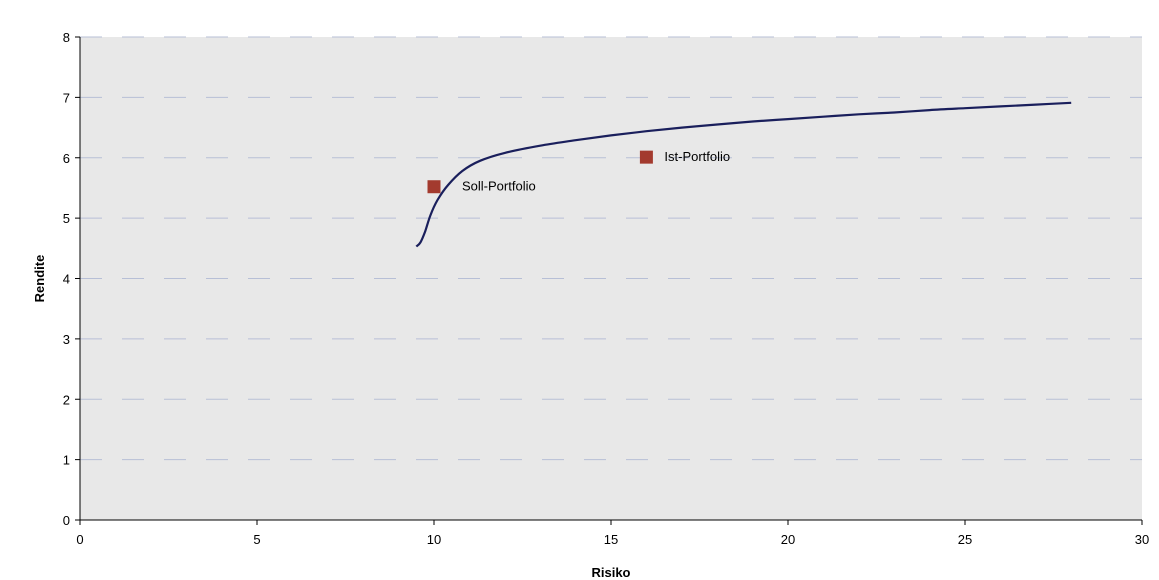 Image resolution: width=1159 pixels, height=580 pixels. Describe the element at coordinates (66, 339) in the screenshot. I see `y-tick-label: 3` at that location.